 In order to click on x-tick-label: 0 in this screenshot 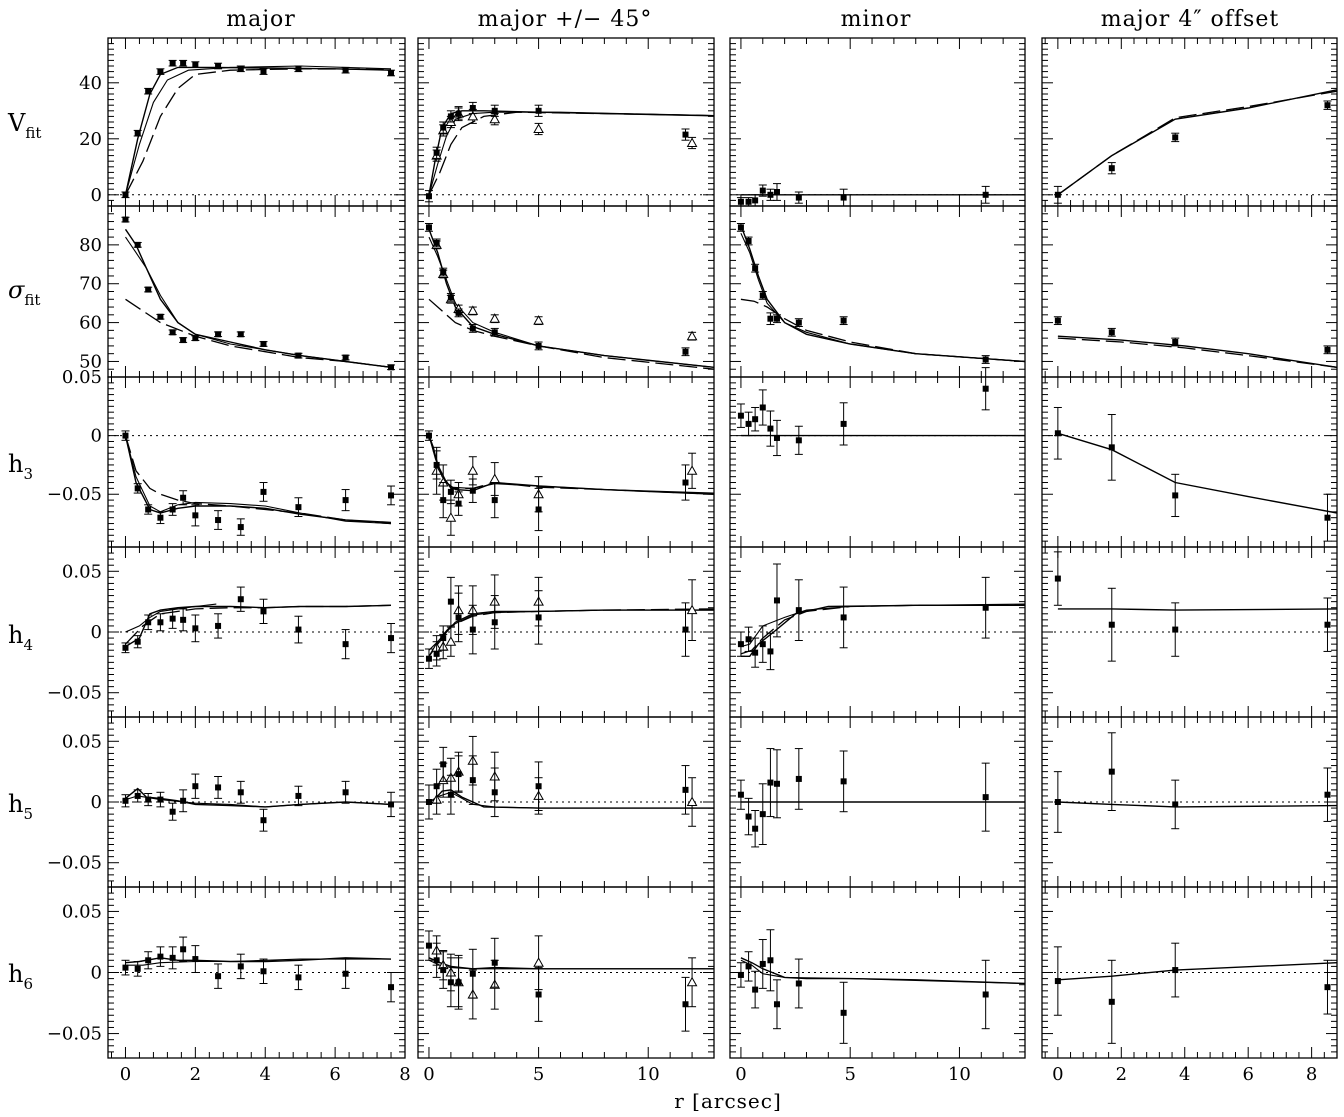, I will do `click(740, 1074)`.